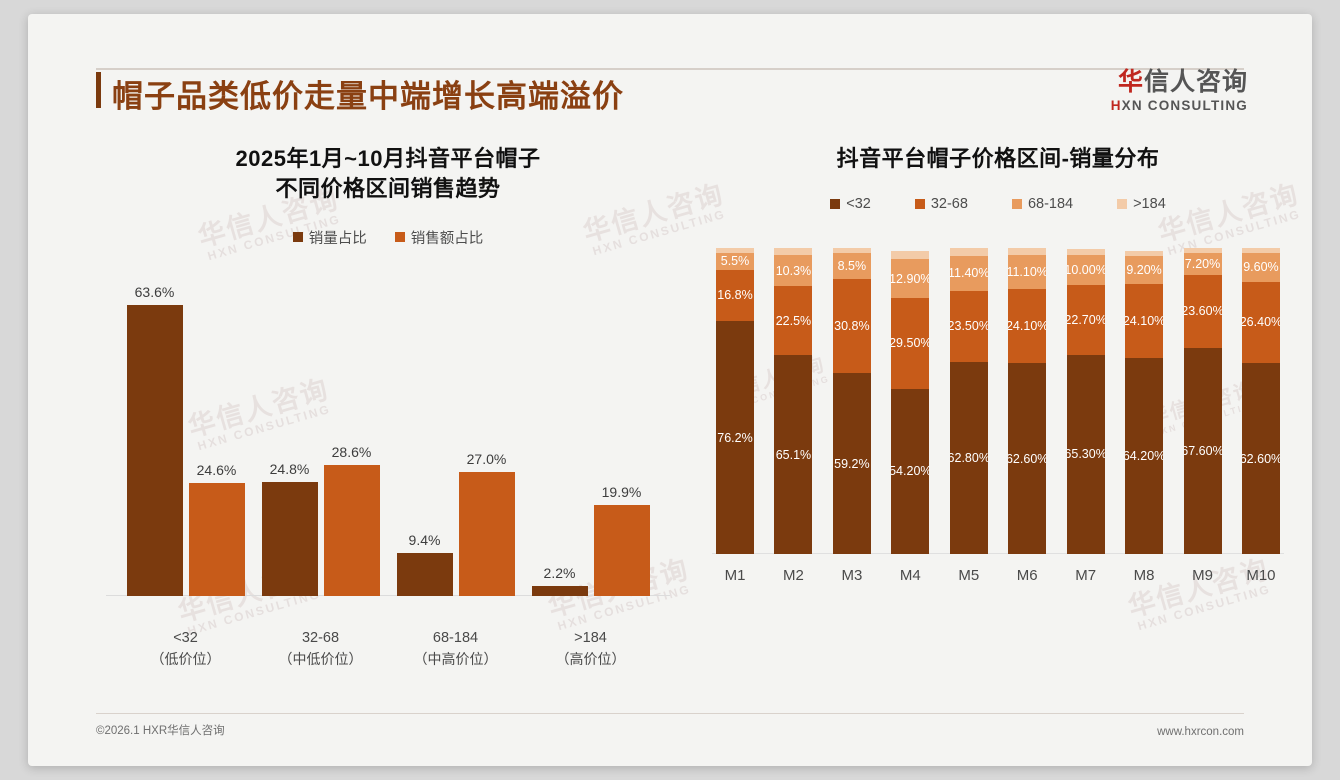  I want to click on stacked-bar-M8: 1.60% 9.20% 24.10% 64.20%, so click(1144, 401).